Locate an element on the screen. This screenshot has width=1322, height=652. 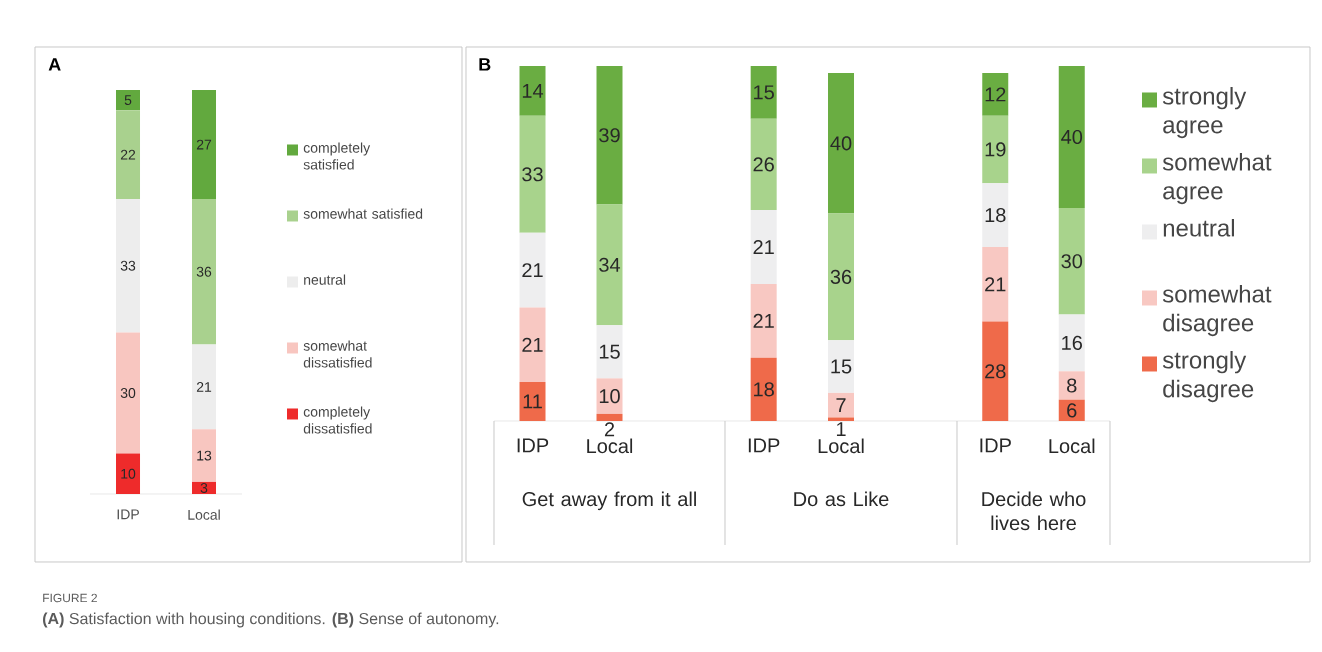
data-label: 19 is located at coordinates (995, 149).